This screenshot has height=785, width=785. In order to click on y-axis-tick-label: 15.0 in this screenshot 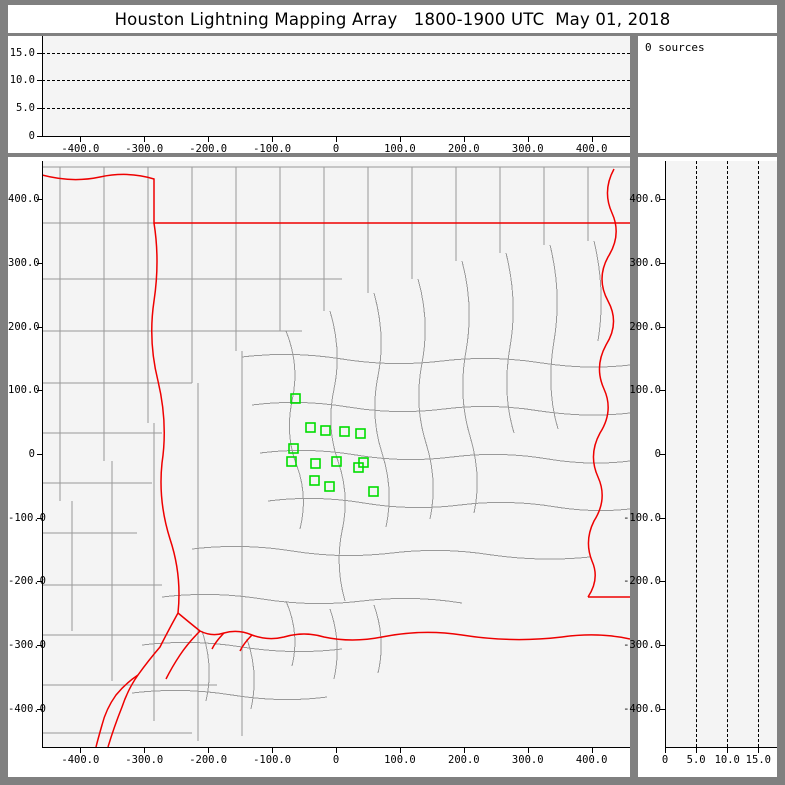, I will do `click(22, 52)`.